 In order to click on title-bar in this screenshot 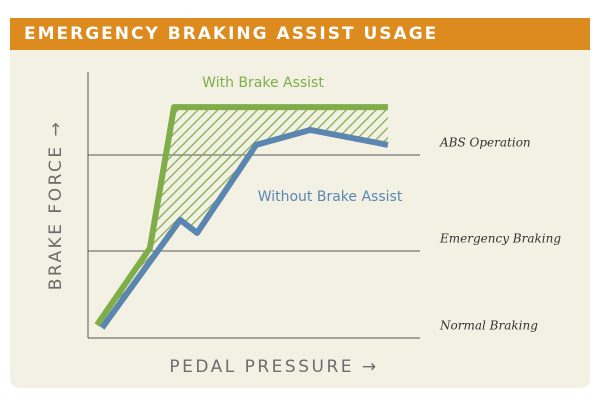, I will do `click(300, 34)`.